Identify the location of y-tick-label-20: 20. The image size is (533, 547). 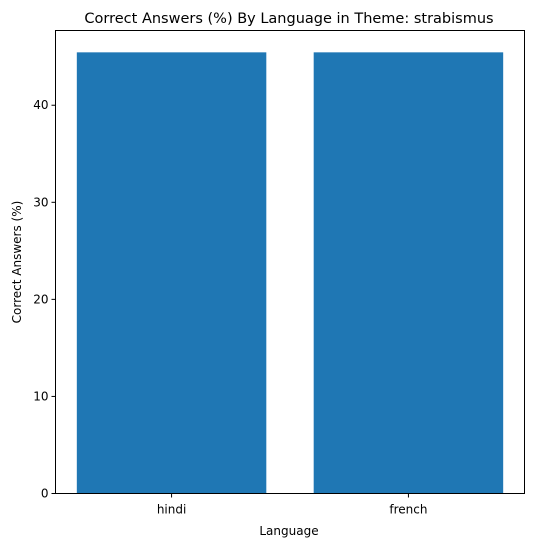
(40, 299).